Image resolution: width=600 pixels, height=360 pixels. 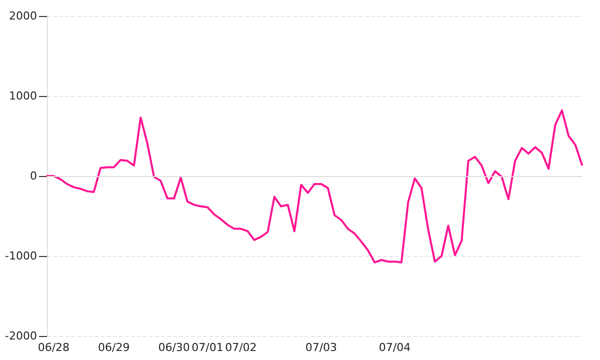 I want to click on x-tick-label: 07/01, so click(x=208, y=347).